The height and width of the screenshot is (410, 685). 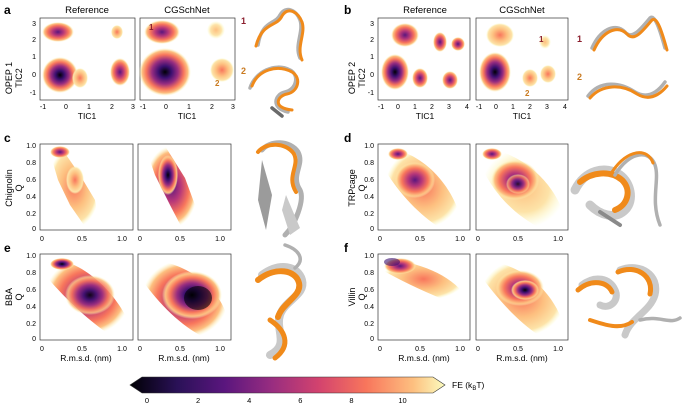 What do you see at coordinates (351, 400) in the screenshot?
I see `colorbar-tick-label: 8` at bounding box center [351, 400].